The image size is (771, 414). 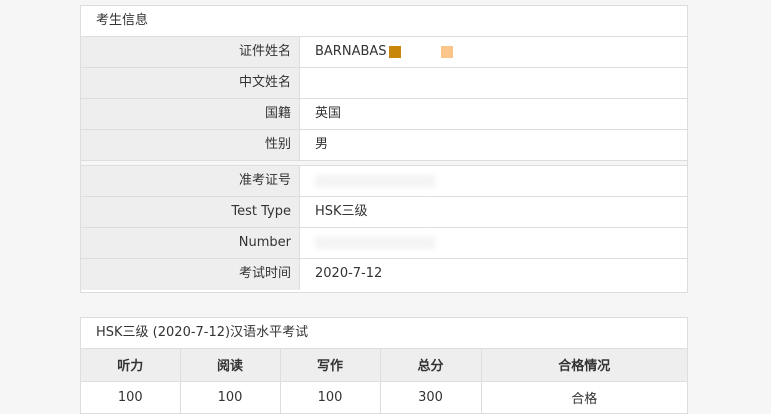 I want to click on info-row-admission-number: 准考证号, so click(x=384, y=181).